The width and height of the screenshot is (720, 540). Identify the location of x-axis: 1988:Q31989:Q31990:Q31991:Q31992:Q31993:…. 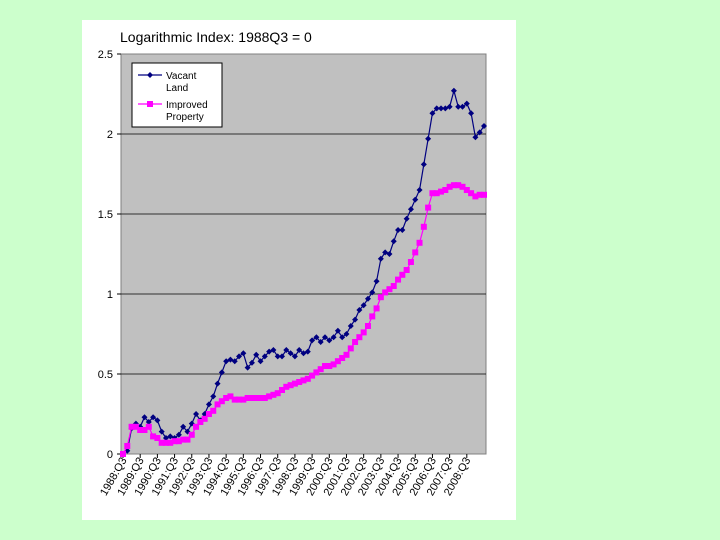
(285, 476).